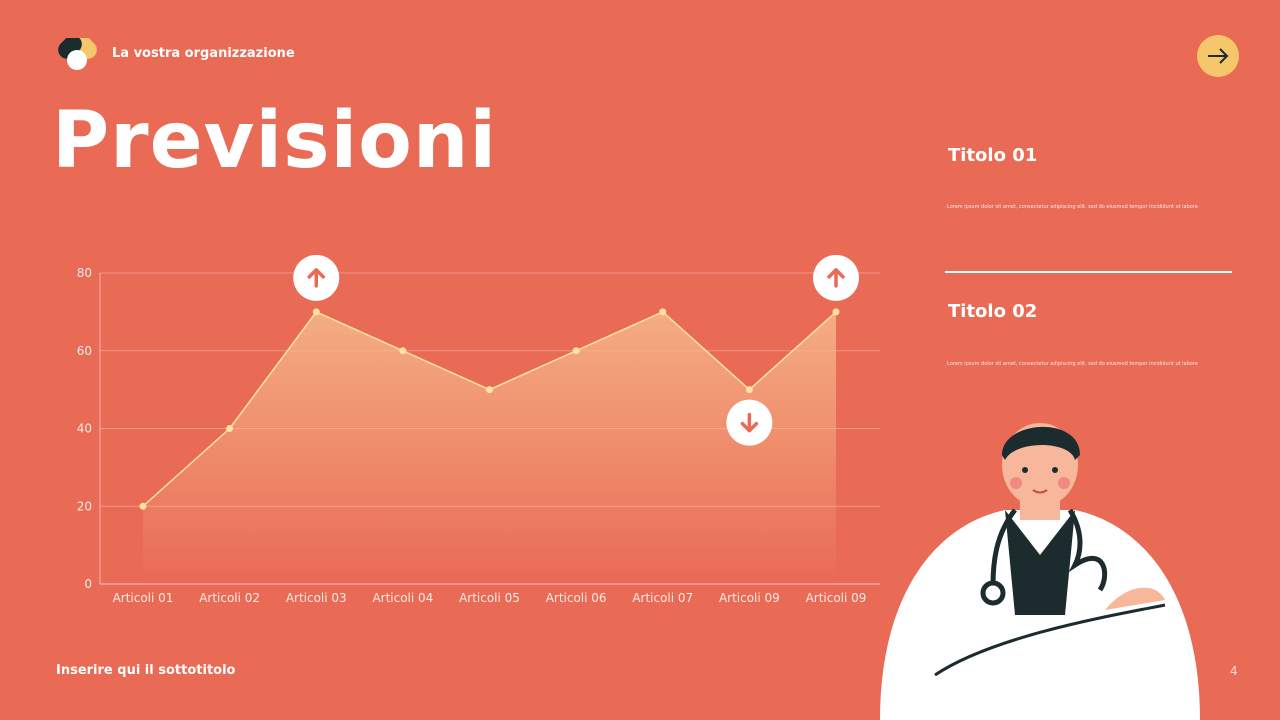  Describe the element at coordinates (77, 54) in the screenshot. I see `logo-icon` at that location.